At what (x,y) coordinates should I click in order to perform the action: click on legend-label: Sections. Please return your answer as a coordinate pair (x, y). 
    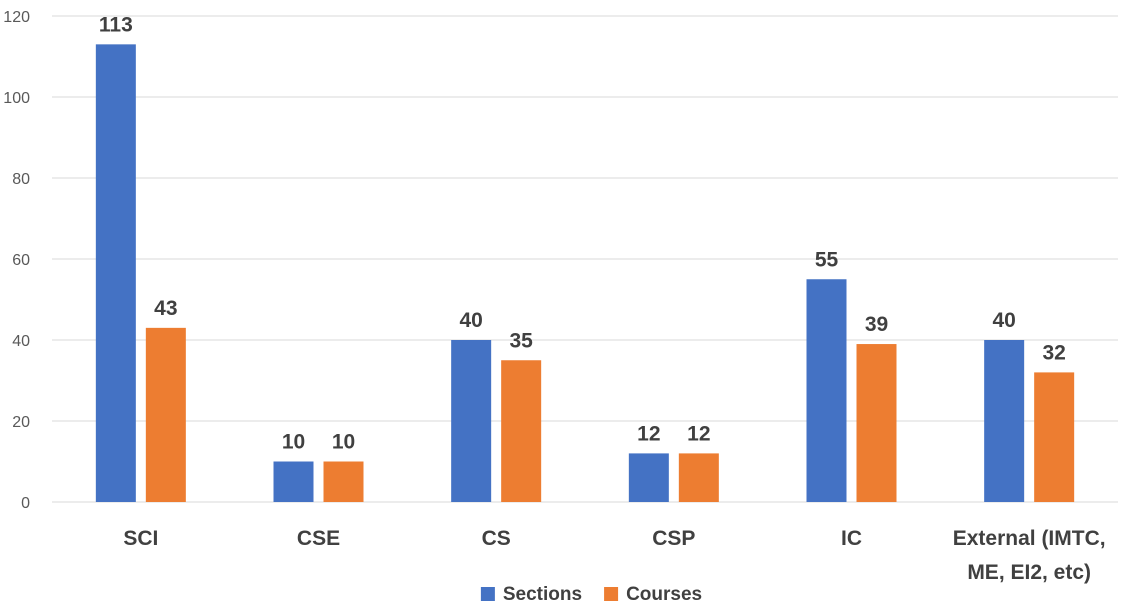
    Looking at the image, I should click on (542, 594).